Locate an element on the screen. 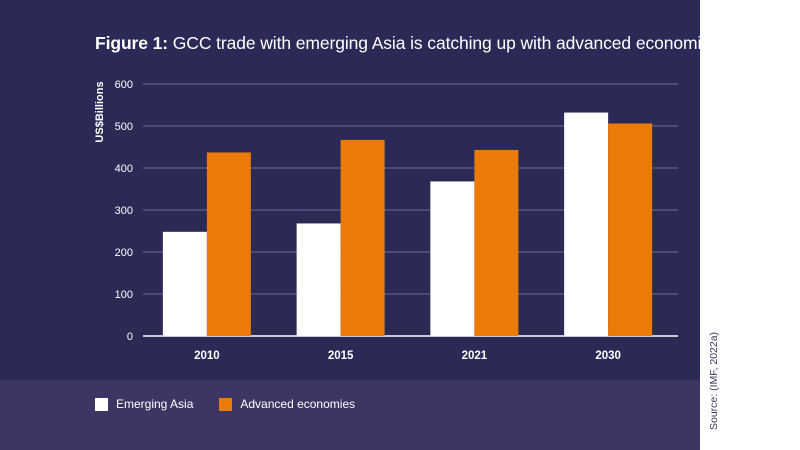 This screenshot has width=800, height=450. y-tick-label: 500 is located at coordinates (124, 127).